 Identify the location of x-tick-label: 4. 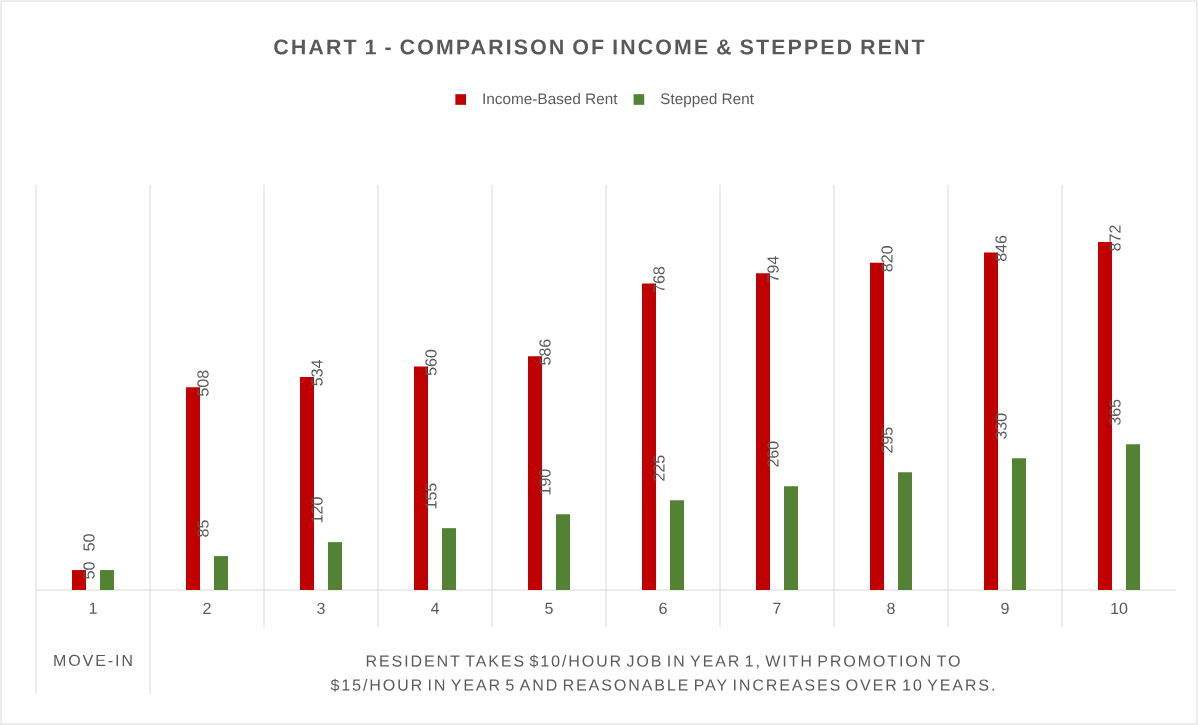
(434, 608).